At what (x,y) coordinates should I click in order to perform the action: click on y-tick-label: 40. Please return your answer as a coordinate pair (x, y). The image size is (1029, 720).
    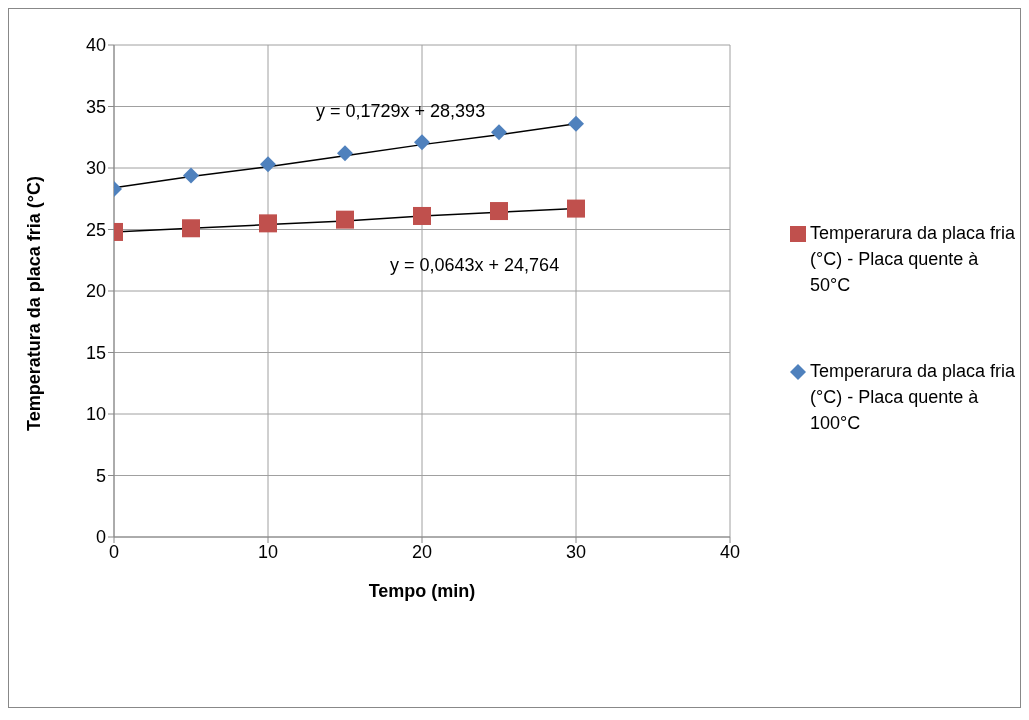
    Looking at the image, I should click on (95, 45).